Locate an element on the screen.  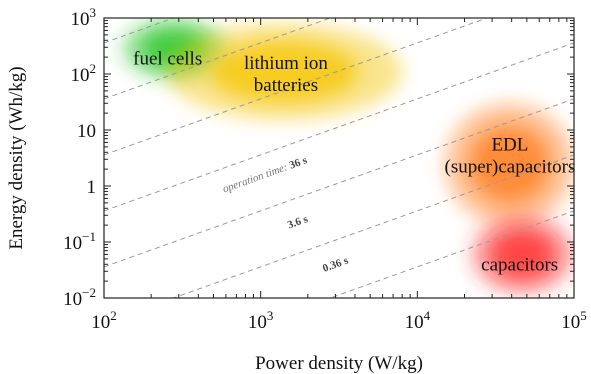
region-lithium-ion-batteries is located at coordinates (284, 72).